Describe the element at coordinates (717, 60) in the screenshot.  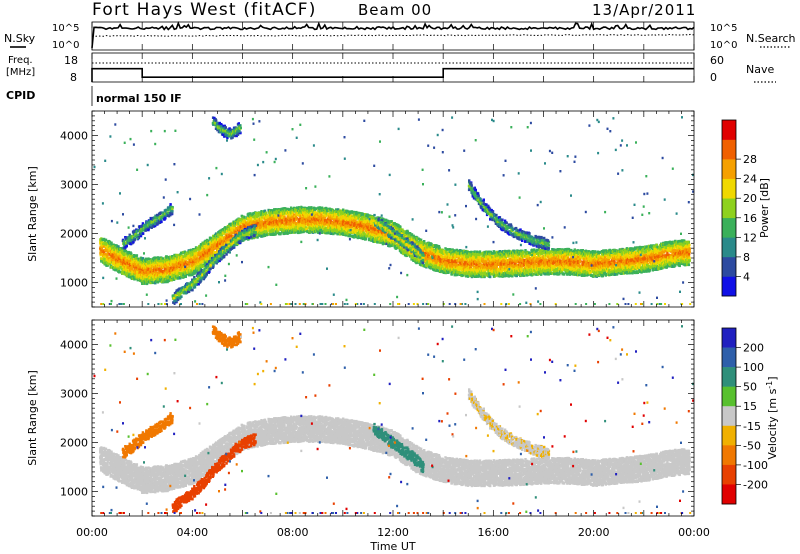
I see `nave-right-tick-top: 60` at that location.